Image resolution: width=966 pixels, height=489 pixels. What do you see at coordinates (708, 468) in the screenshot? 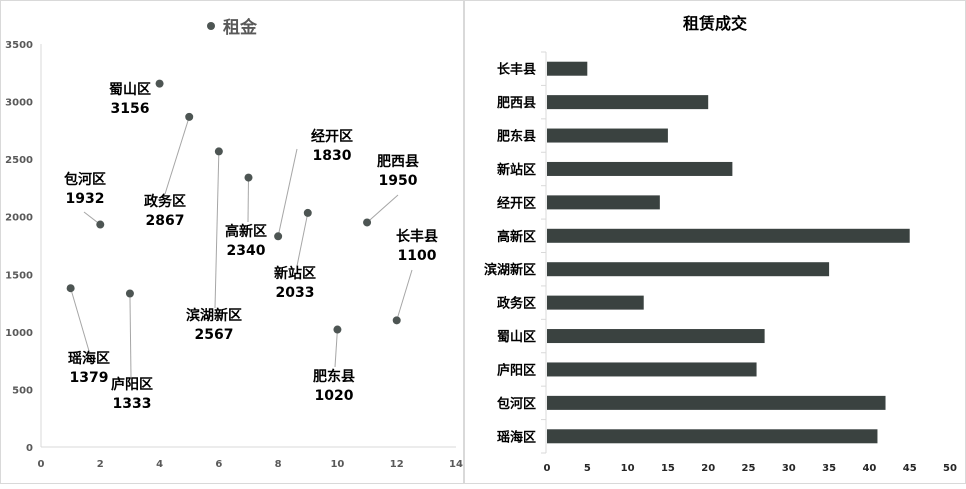
I see `x-tick-label: 20` at bounding box center [708, 468].